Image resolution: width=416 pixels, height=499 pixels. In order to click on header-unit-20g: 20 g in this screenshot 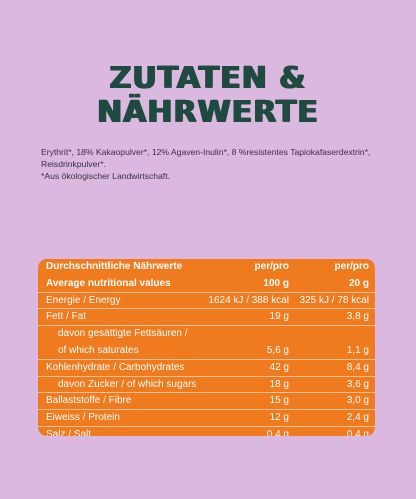, I will do `click(358, 283)`.